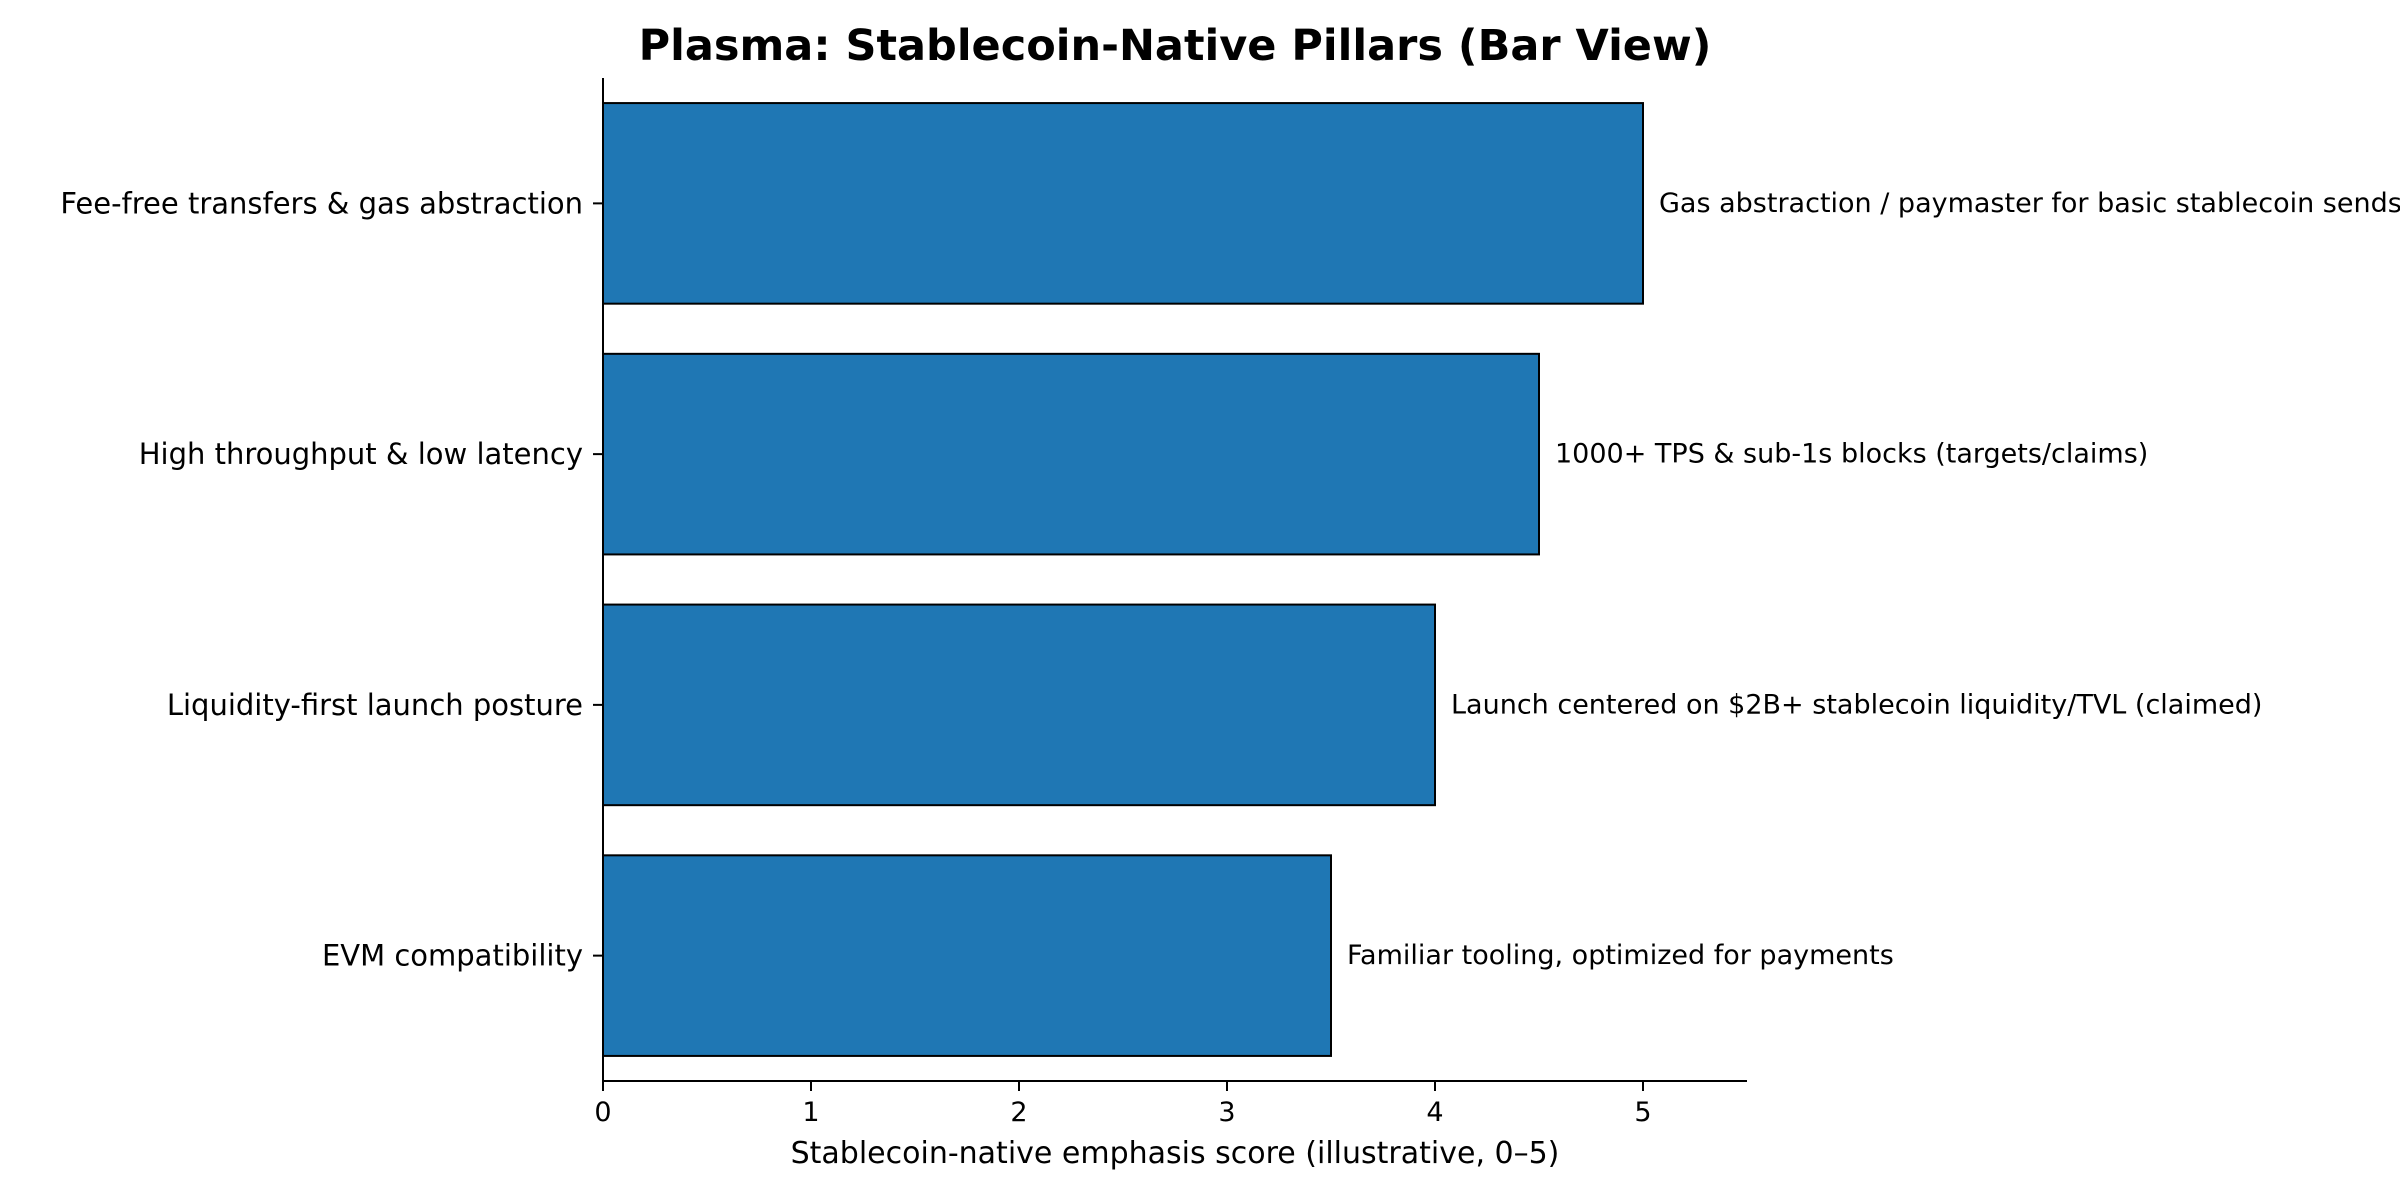  What do you see at coordinates (452, 956) in the screenshot?
I see `y-tick-label-3: EVM compatibility` at bounding box center [452, 956].